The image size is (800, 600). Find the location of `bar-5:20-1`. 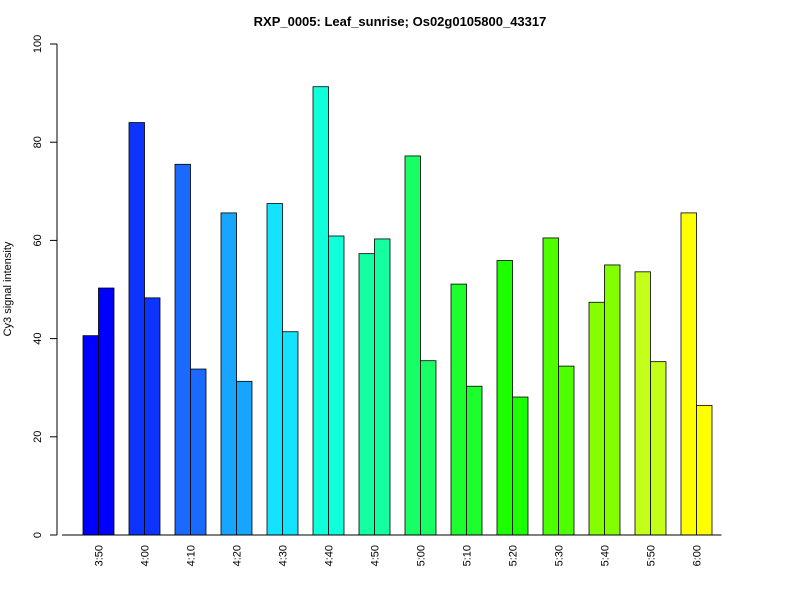

bar-5:20-1 is located at coordinates (504, 398).